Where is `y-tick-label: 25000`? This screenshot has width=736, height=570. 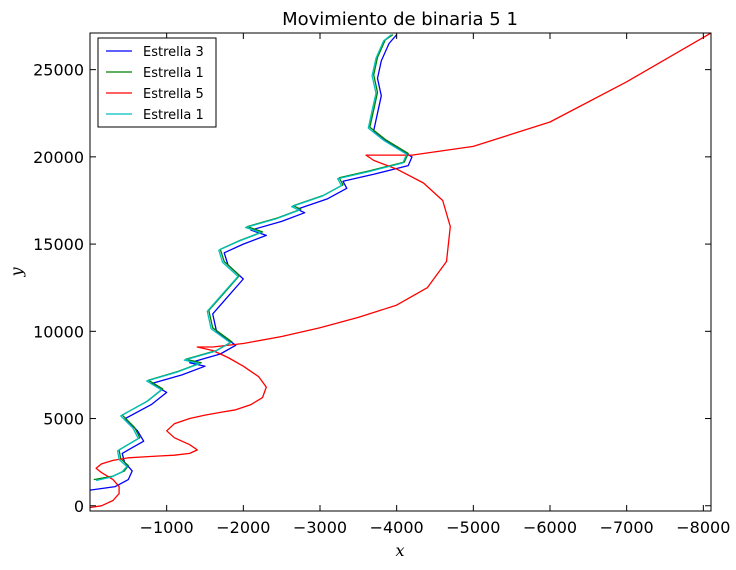 y-tick-label: 25000 is located at coordinates (58, 70).